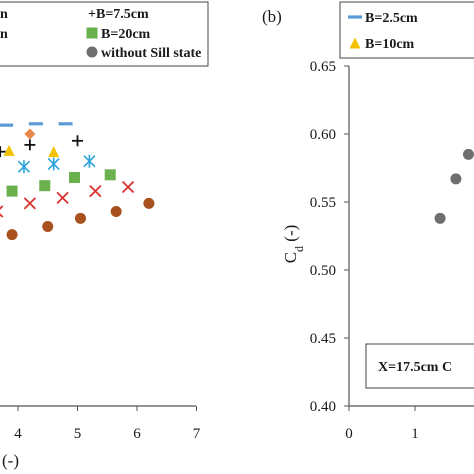 This screenshot has width=474, height=474. Describe the element at coordinates (151, 53) in the screenshot. I see `panel-a-legend-label: without Sill state` at that location.